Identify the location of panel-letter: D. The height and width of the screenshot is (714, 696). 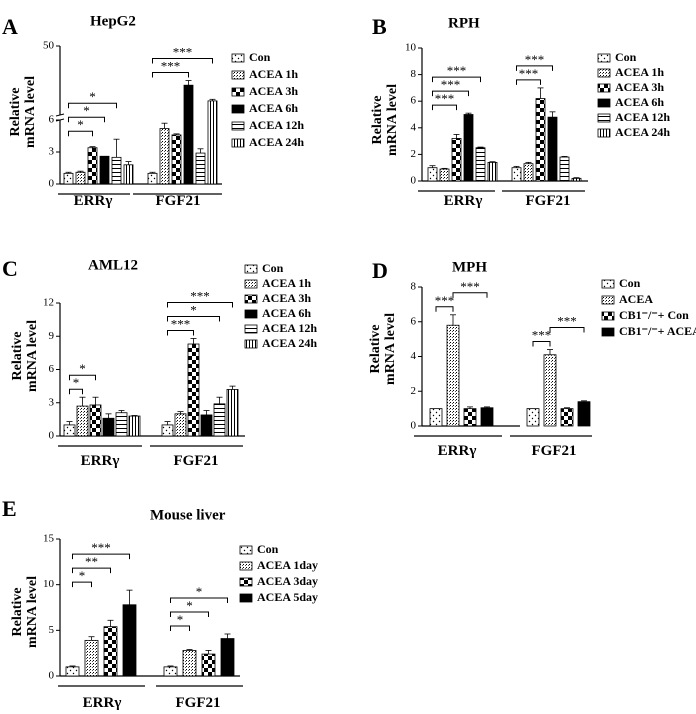
(380, 270).